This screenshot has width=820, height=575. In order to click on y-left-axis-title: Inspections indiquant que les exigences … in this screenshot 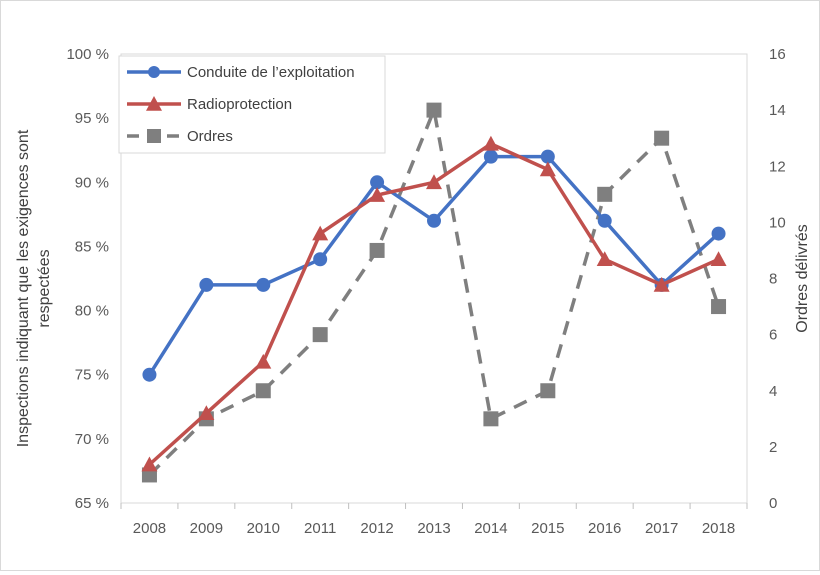, I will do `click(34, 288)`.